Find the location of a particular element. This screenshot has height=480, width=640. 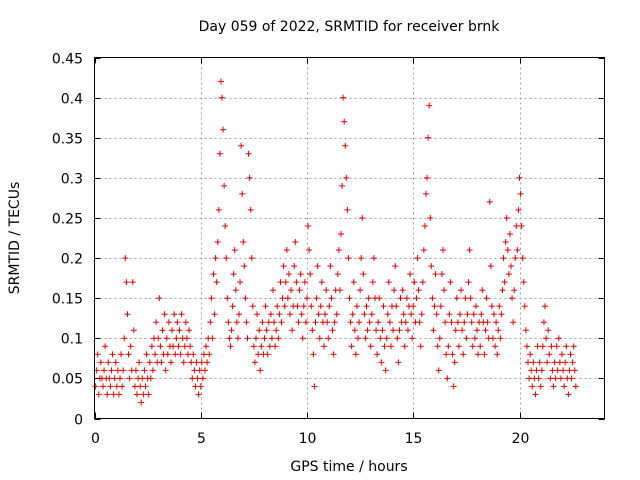

y-tick-label: 0.25 is located at coordinates (67, 220).